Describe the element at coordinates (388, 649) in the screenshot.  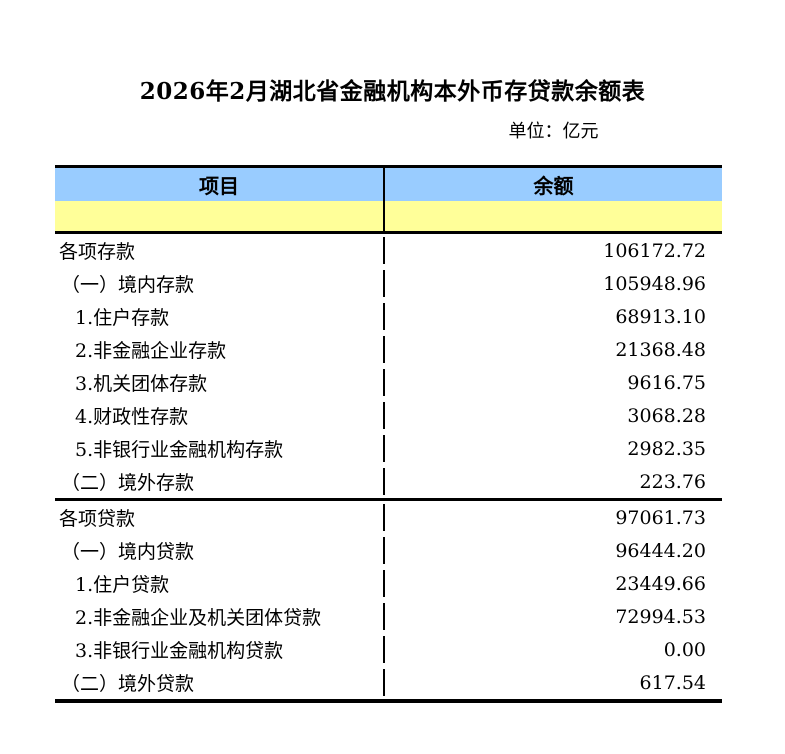
I see `table-row: 3.非银行业金融机构贷款 0.00` at that location.